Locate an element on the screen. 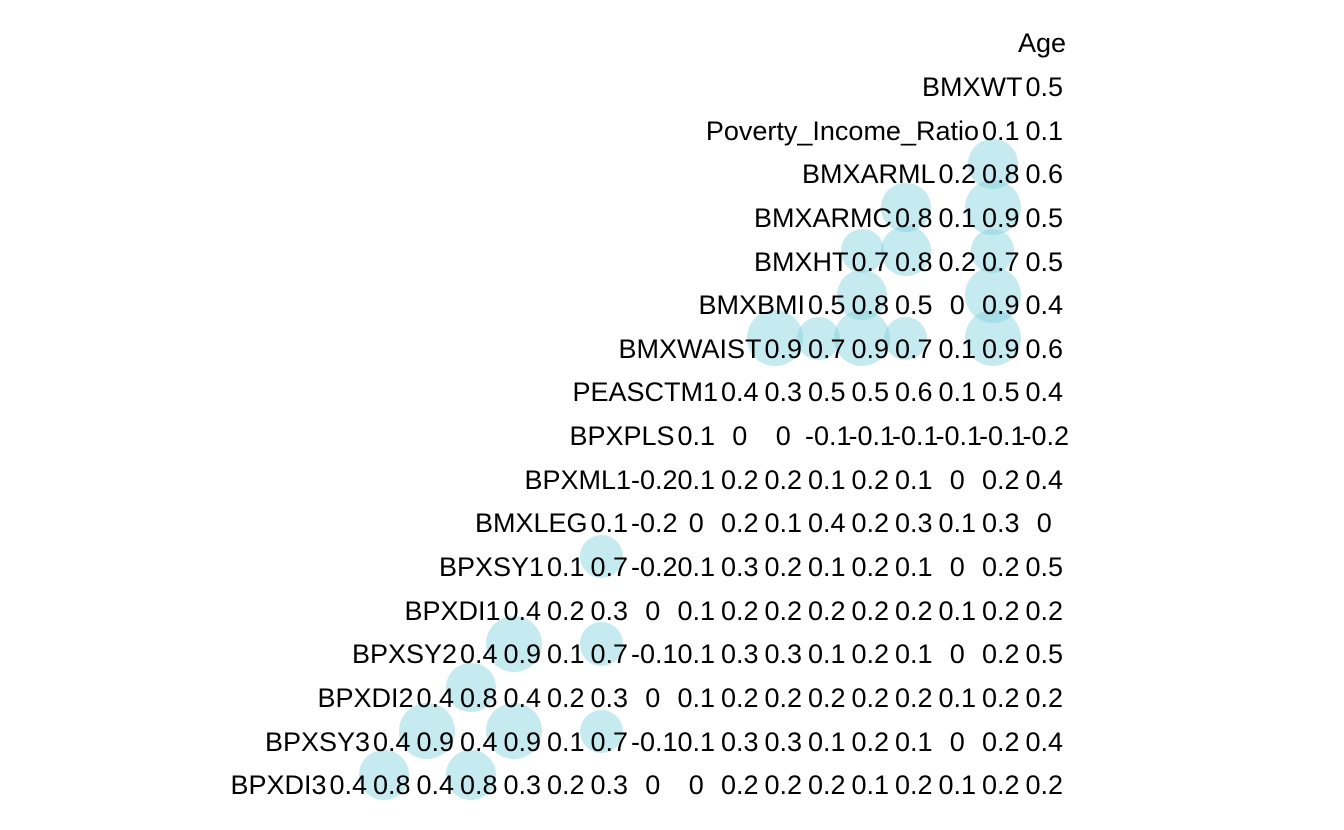 Image resolution: width=1344 pixels, height=830 pixels. matrix-row: BMXWT 0.5 is located at coordinates (533, 88).